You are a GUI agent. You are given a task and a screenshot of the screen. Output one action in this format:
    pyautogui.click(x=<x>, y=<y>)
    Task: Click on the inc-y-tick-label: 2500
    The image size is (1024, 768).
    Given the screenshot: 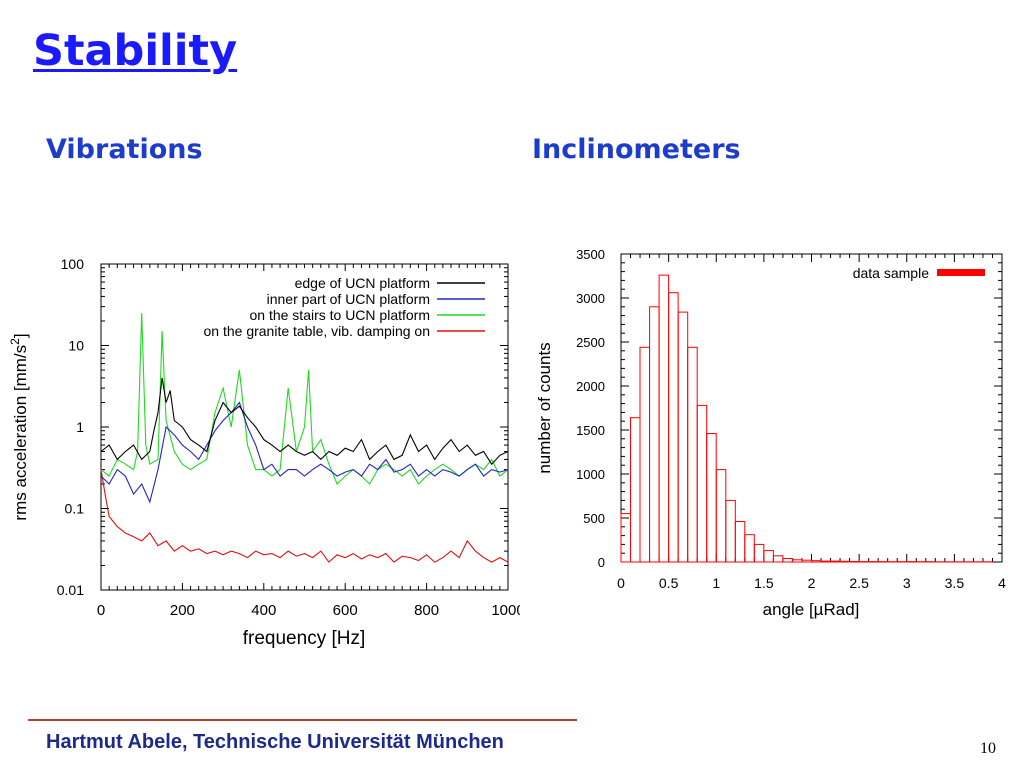 What is the action you would take?
    pyautogui.click(x=590, y=342)
    